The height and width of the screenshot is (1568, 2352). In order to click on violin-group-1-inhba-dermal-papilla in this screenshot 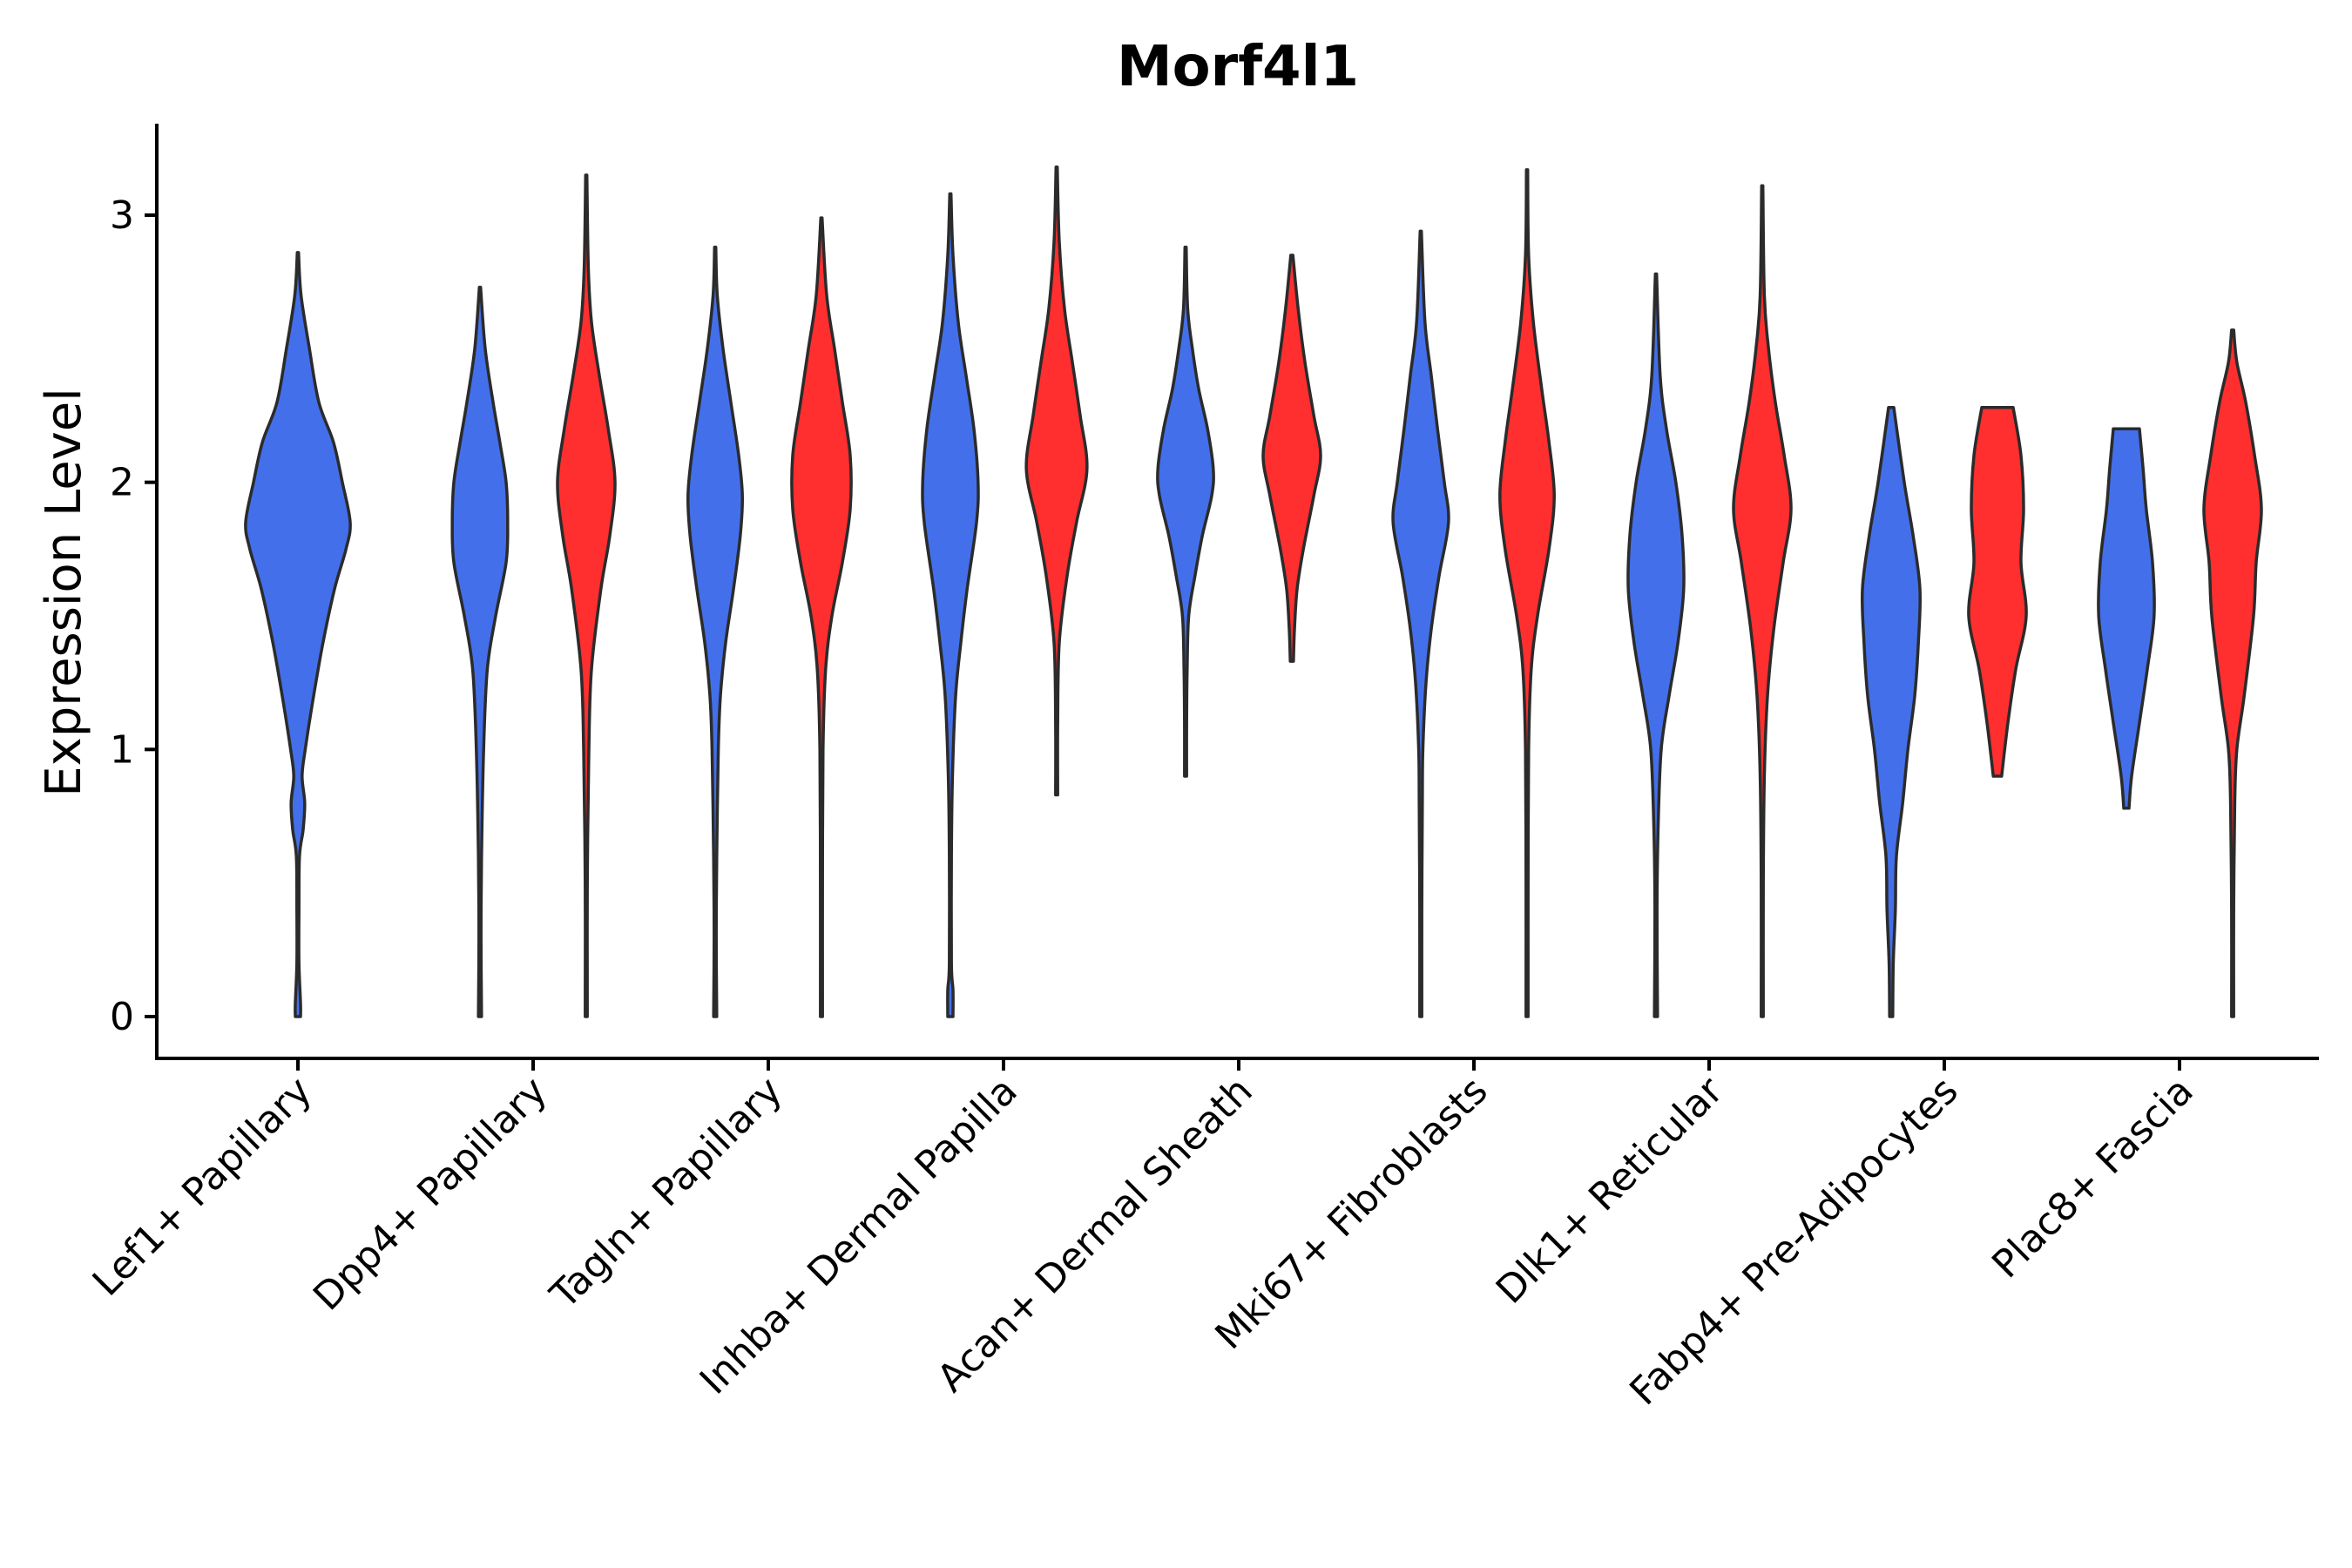, I will do `click(950, 605)`.